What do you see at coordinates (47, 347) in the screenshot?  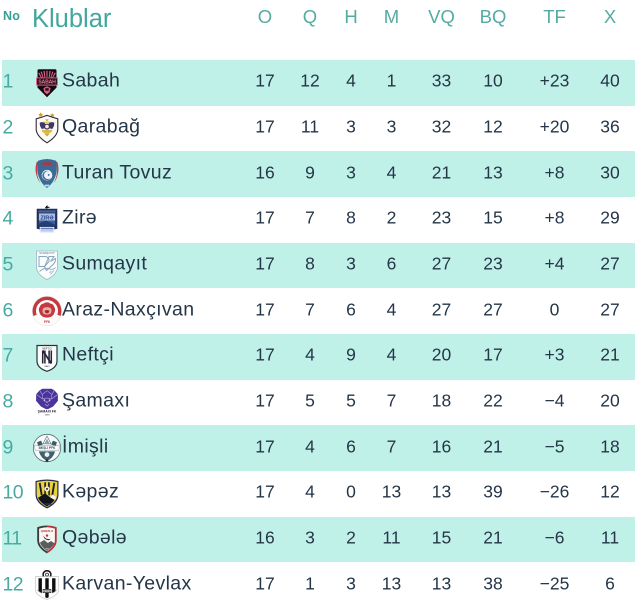 I see `svg-text: NEFTÇİ` at bounding box center [47, 347].